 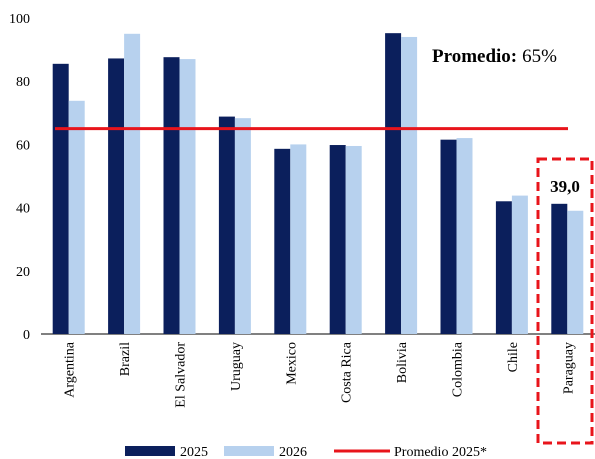 What do you see at coordinates (76, 217) in the screenshot?
I see `bar-2026-argentina` at bounding box center [76, 217].